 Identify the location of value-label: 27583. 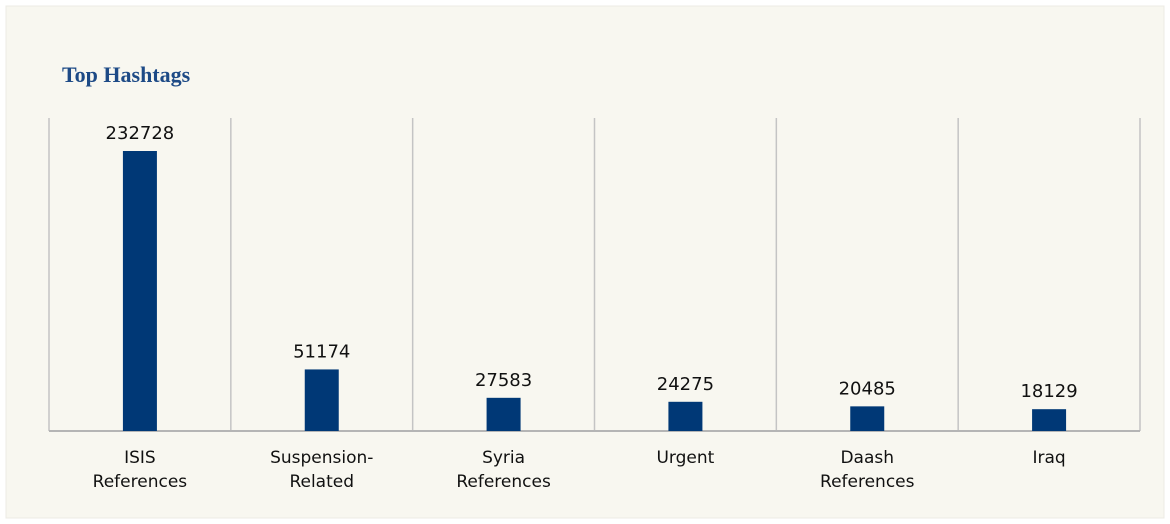
(503, 380).